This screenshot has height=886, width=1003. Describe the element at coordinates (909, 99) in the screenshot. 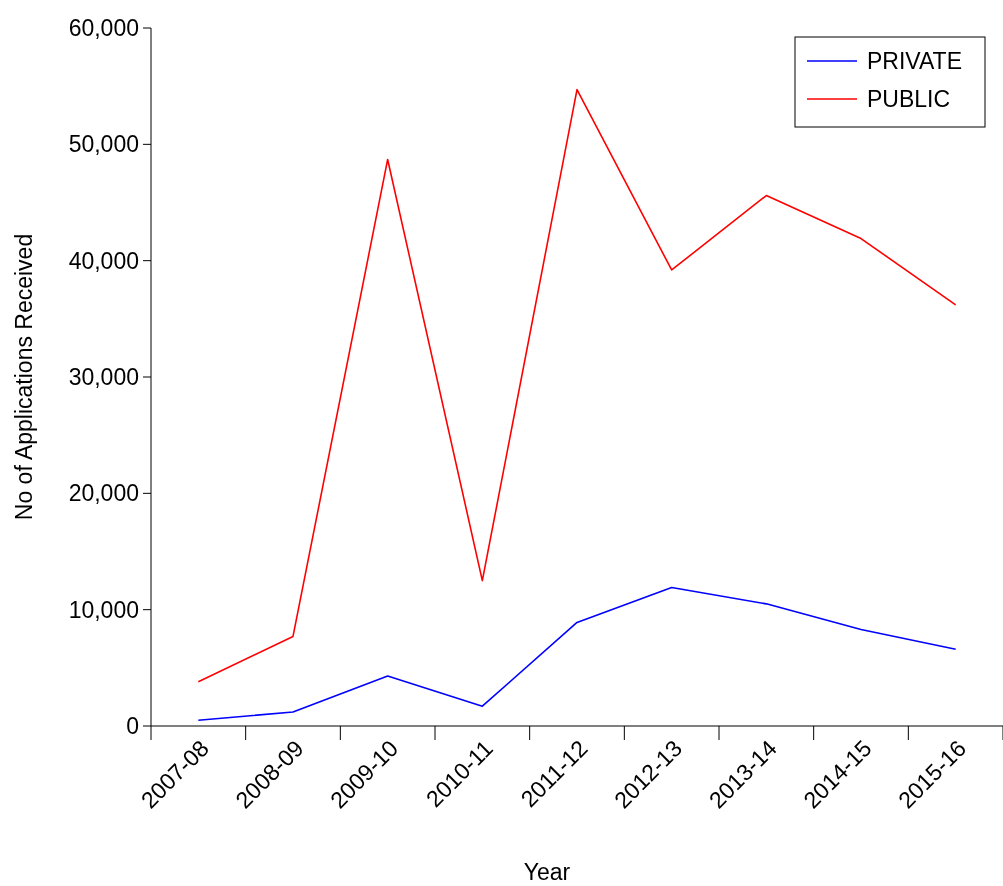

I see `legend-label: PUBLIC` at that location.